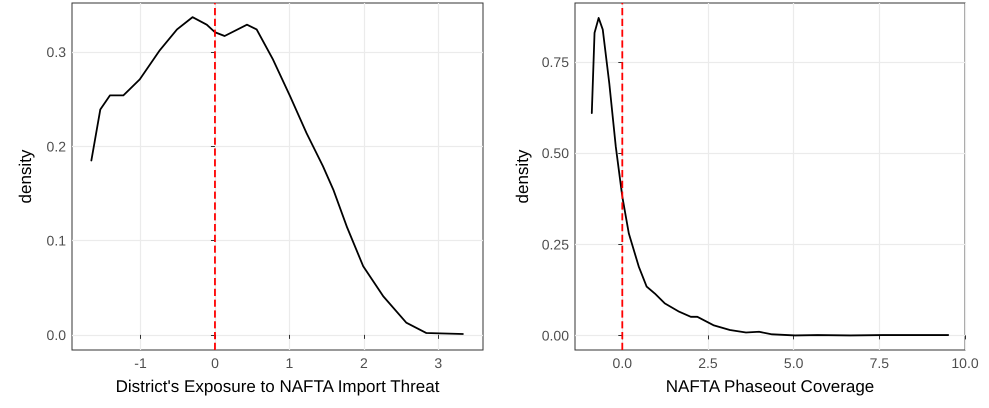 The width and height of the screenshot is (989, 408). I want to click on y-tick-label: 0.3, so click(56, 52).